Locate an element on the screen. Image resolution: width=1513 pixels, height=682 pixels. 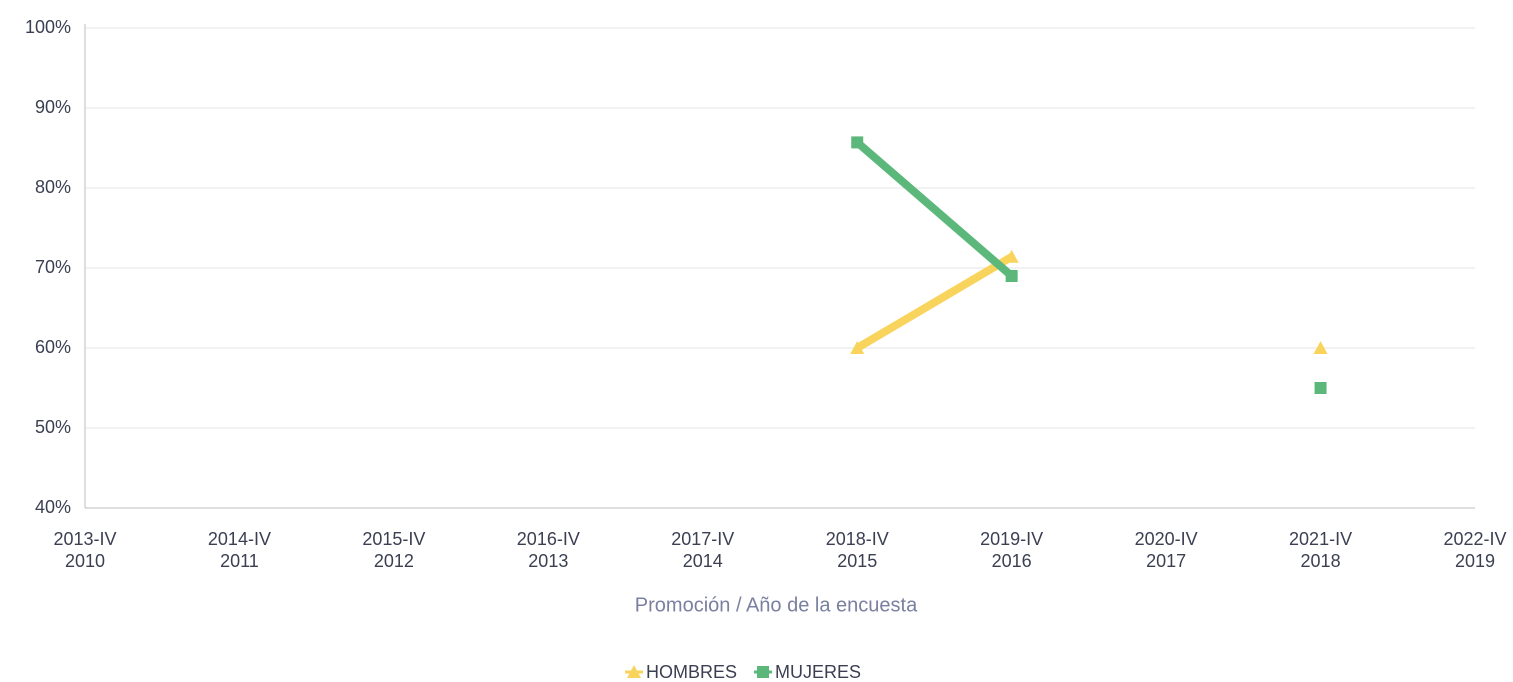
x-tick-label: 2016-IV is located at coordinates (548, 539).